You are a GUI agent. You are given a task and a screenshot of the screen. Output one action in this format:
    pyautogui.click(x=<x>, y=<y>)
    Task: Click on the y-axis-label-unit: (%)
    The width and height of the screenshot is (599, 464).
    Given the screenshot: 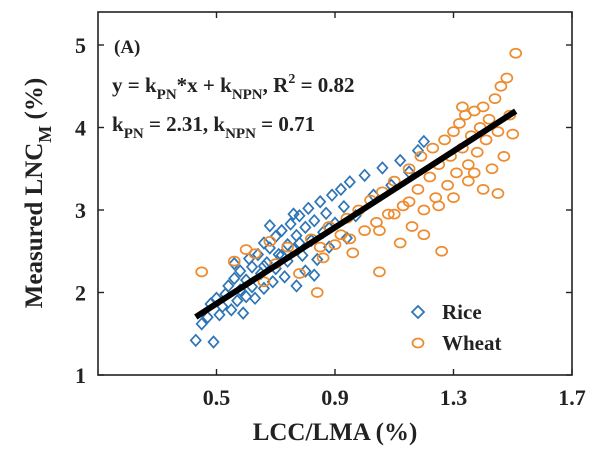 What is the action you would take?
    pyautogui.click(x=34, y=102)
    